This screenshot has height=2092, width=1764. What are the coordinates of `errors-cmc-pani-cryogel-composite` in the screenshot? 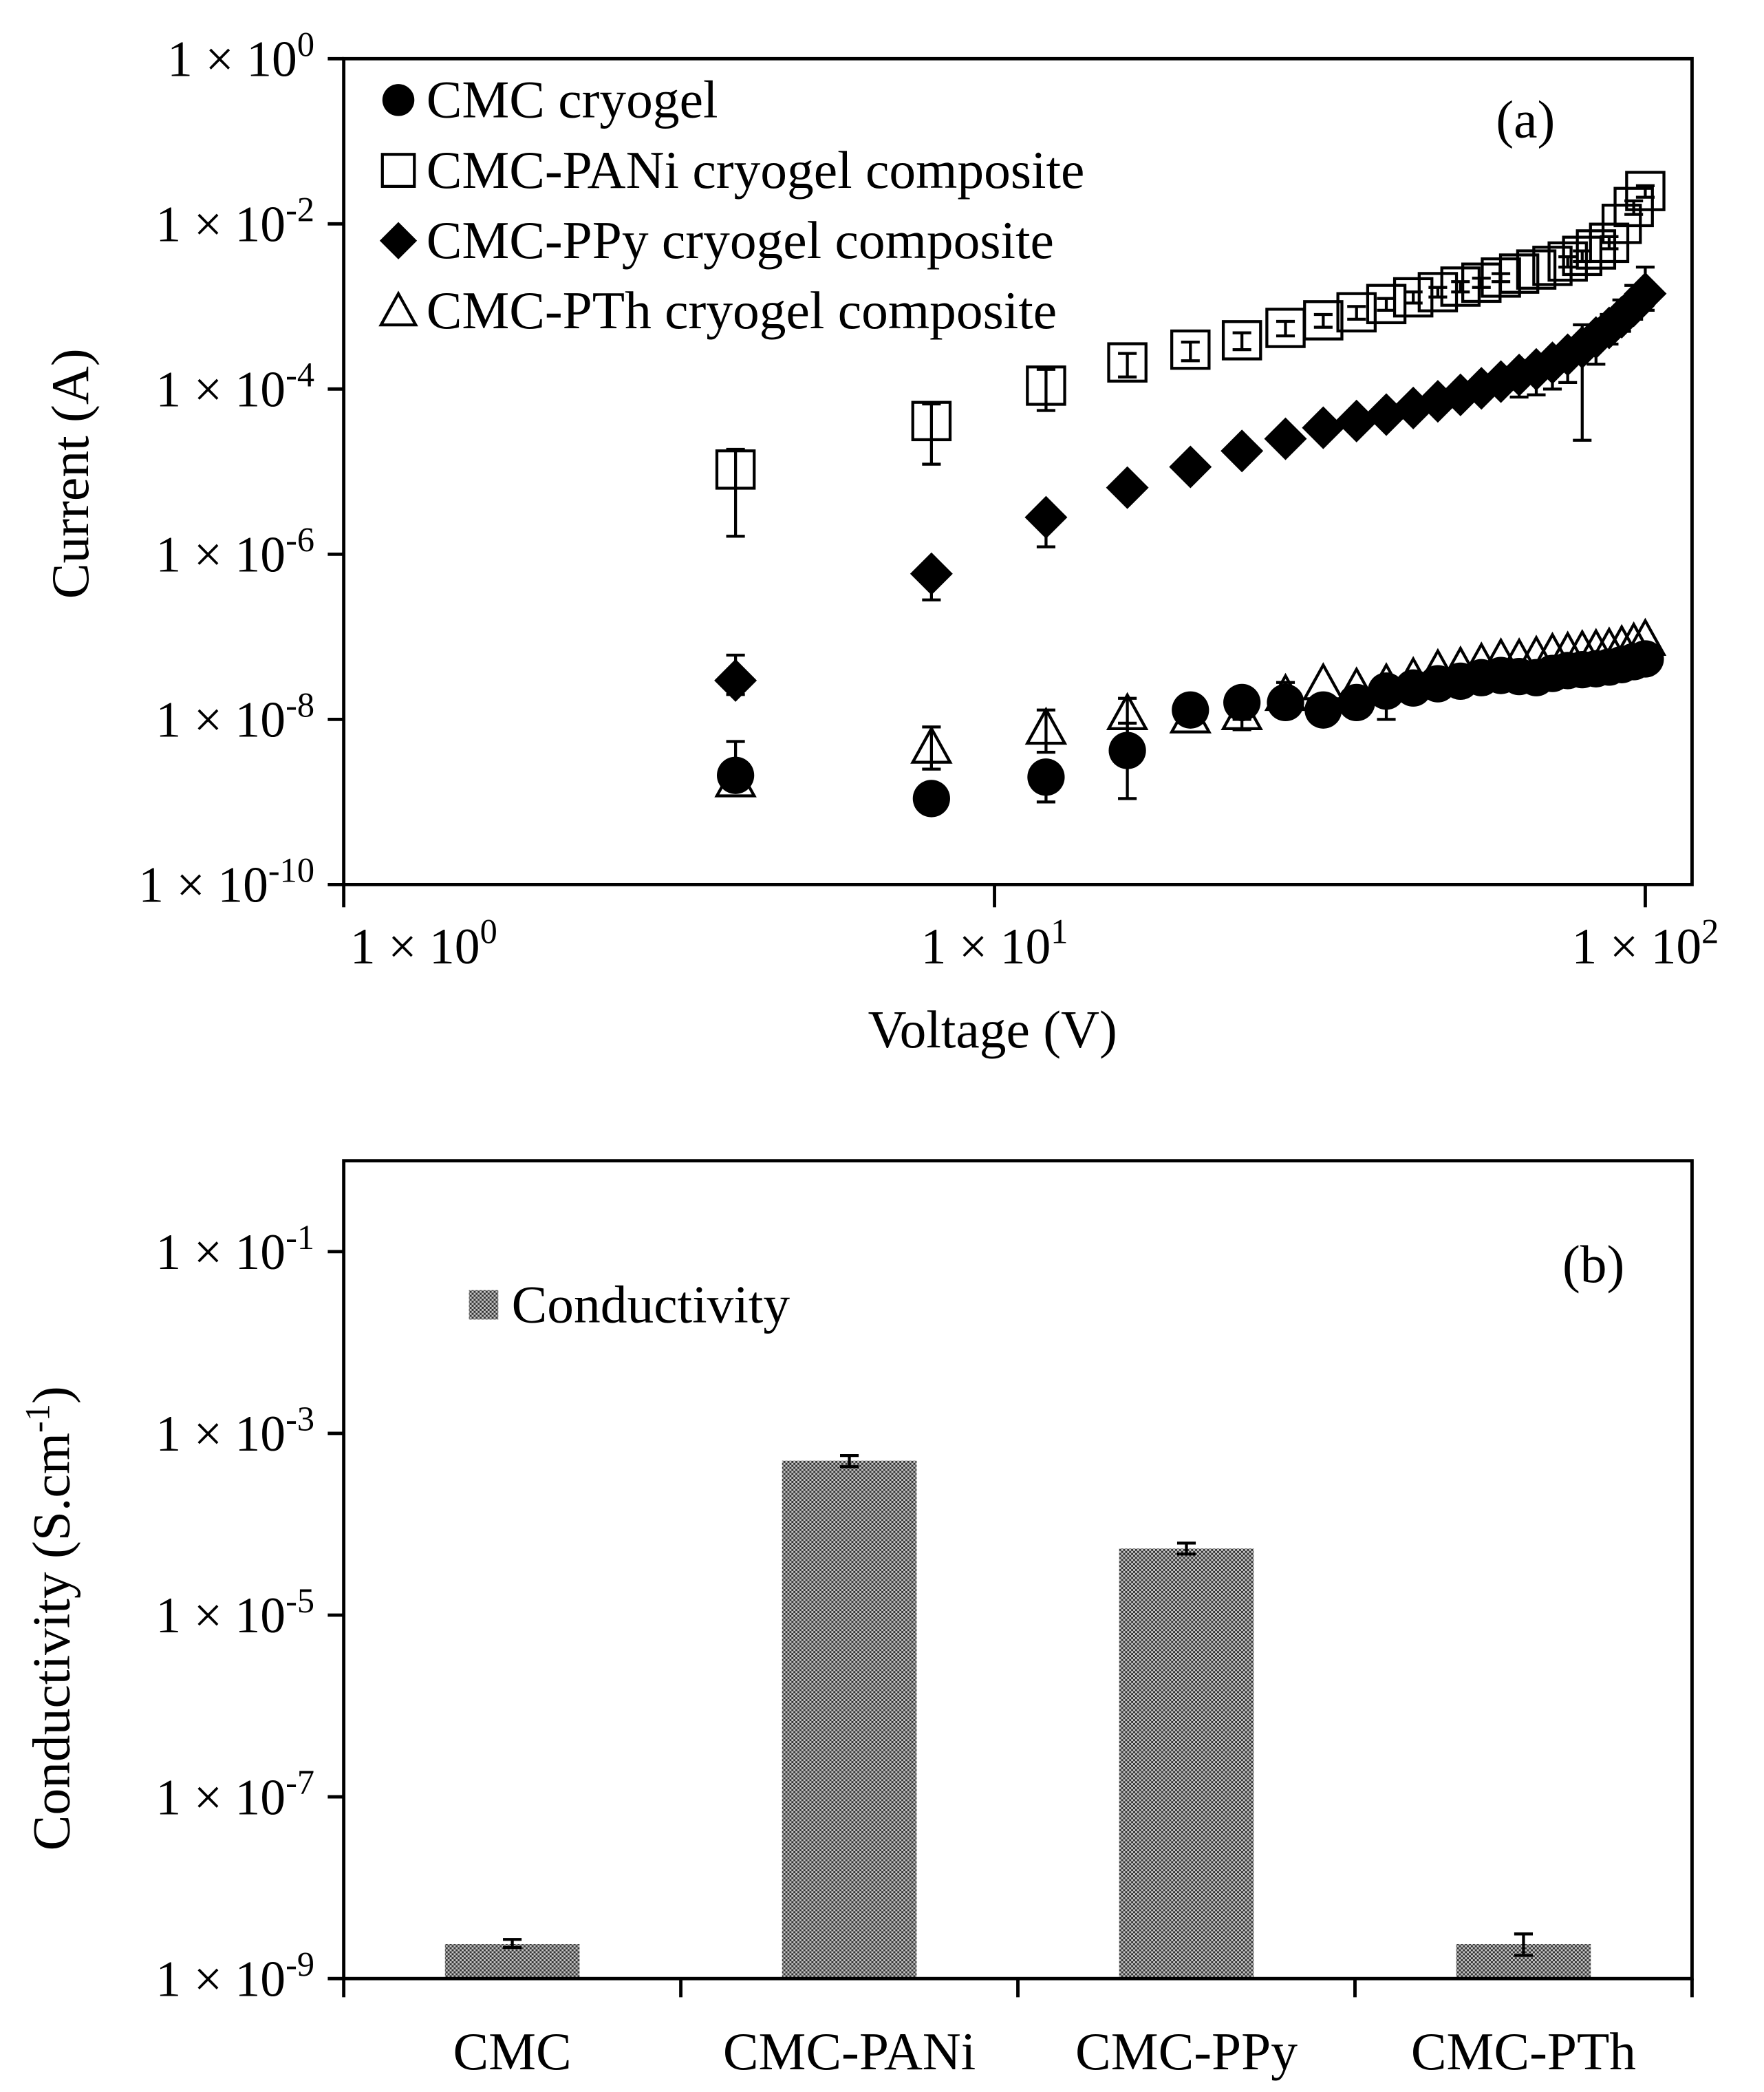 It's located at (1190, 361).